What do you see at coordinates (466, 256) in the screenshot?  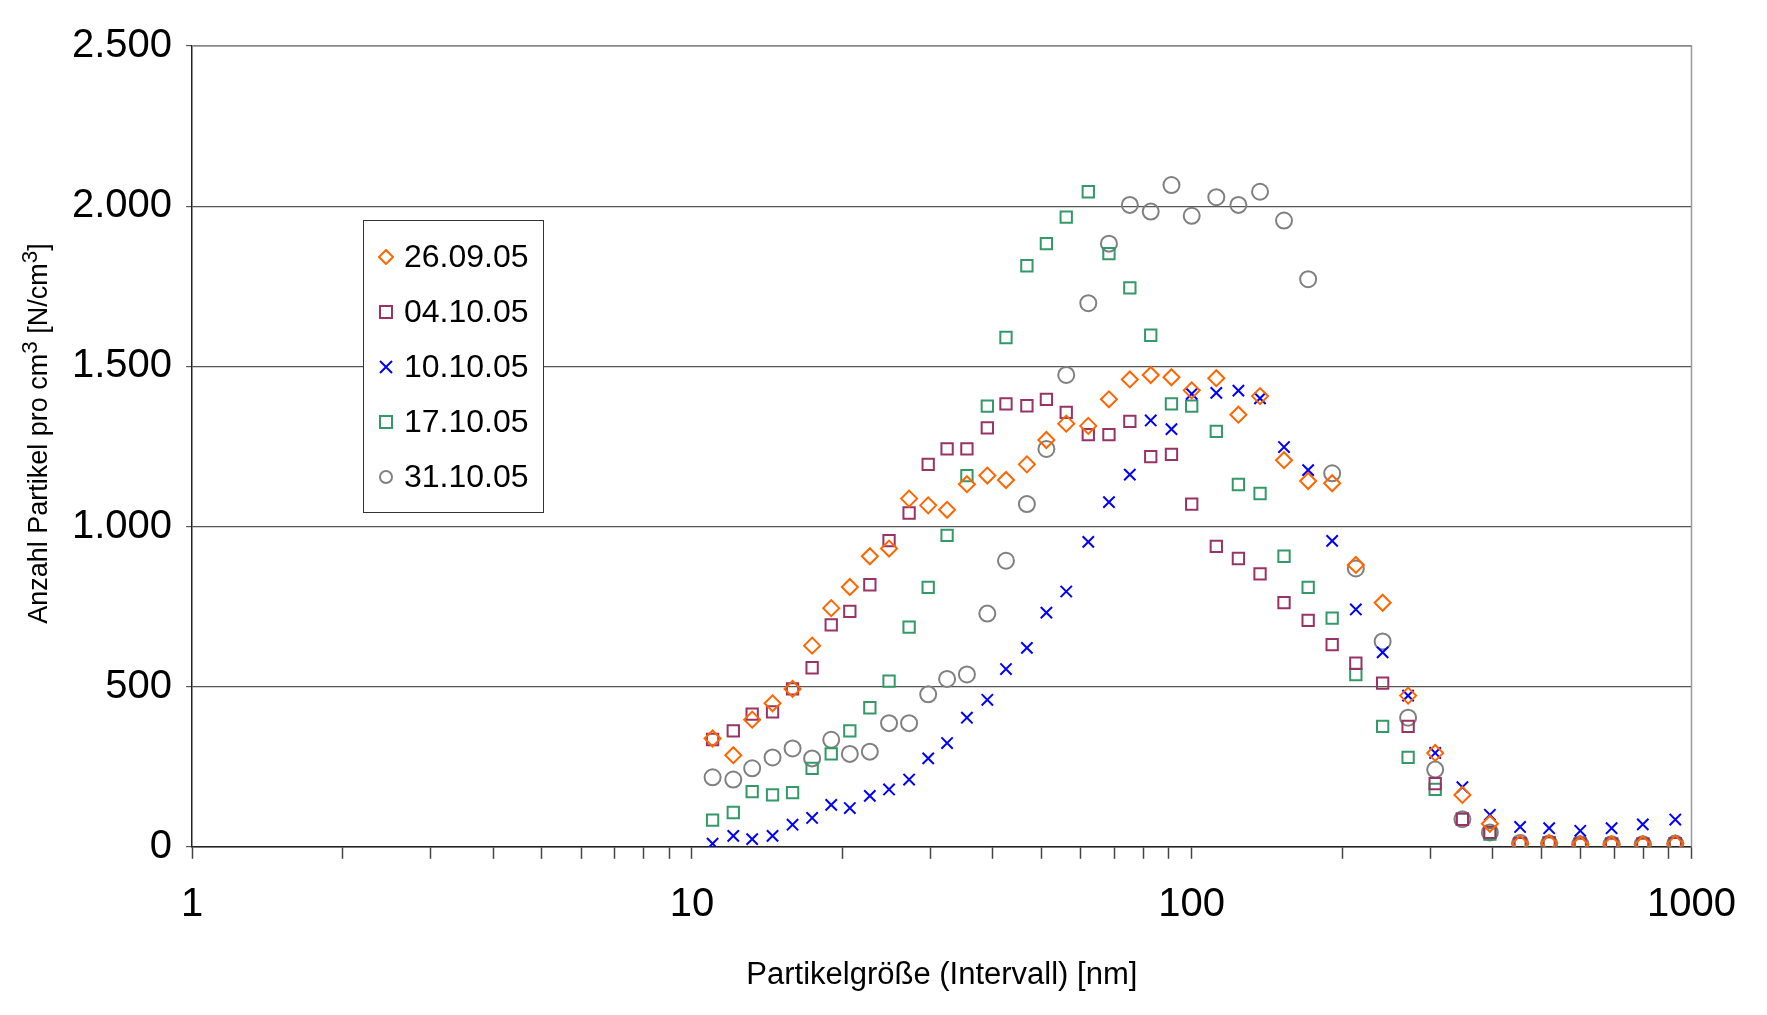 I see `legend-label: 26.09.05` at bounding box center [466, 256].